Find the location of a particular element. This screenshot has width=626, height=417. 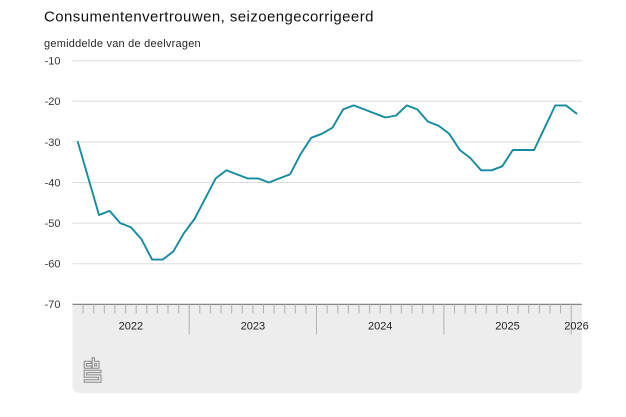

svg-text: 2024 is located at coordinates (380, 327).